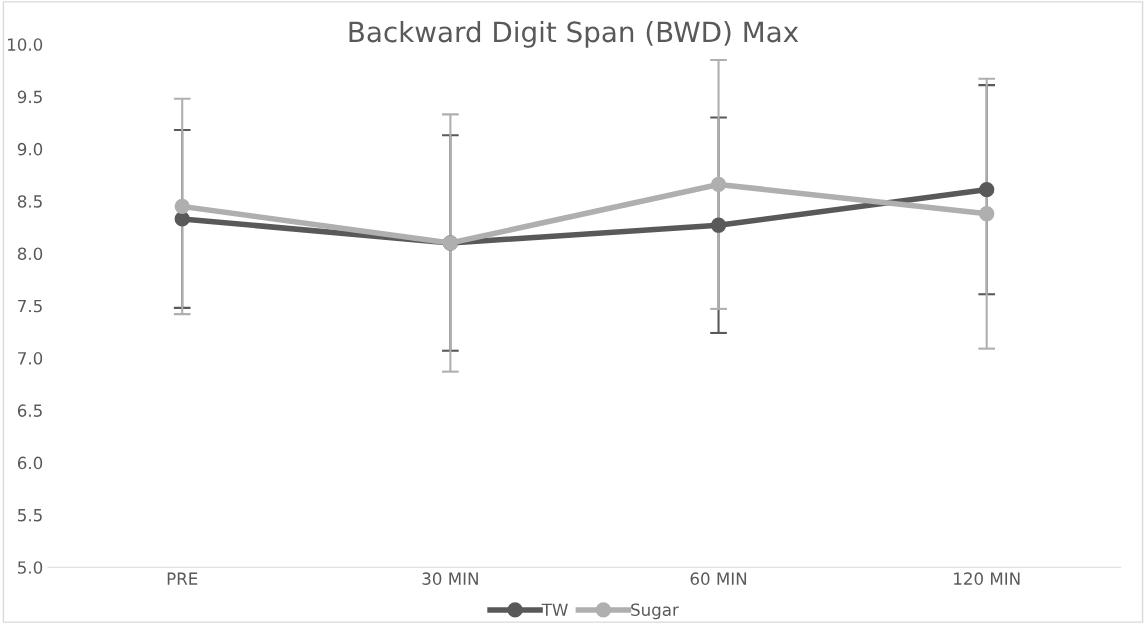 This screenshot has height=624, width=1146. I want to click on y-tick-label: 9.0, so click(30, 149).